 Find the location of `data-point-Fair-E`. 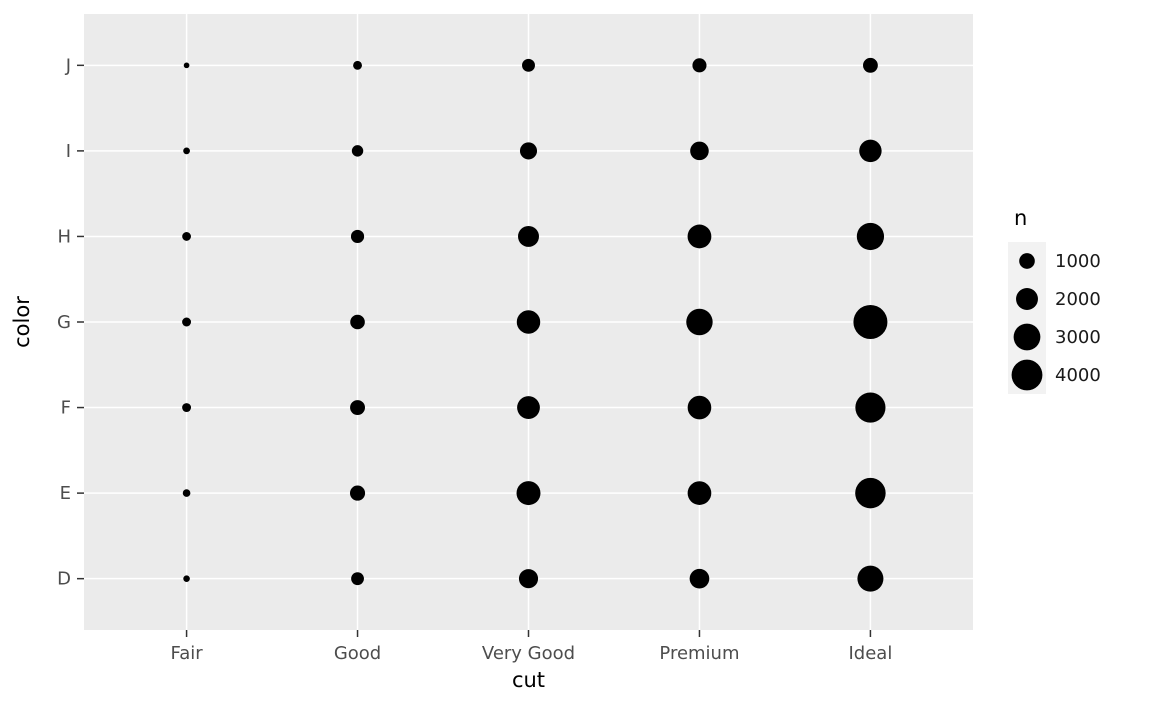

data-point-Fair-E is located at coordinates (186, 493).